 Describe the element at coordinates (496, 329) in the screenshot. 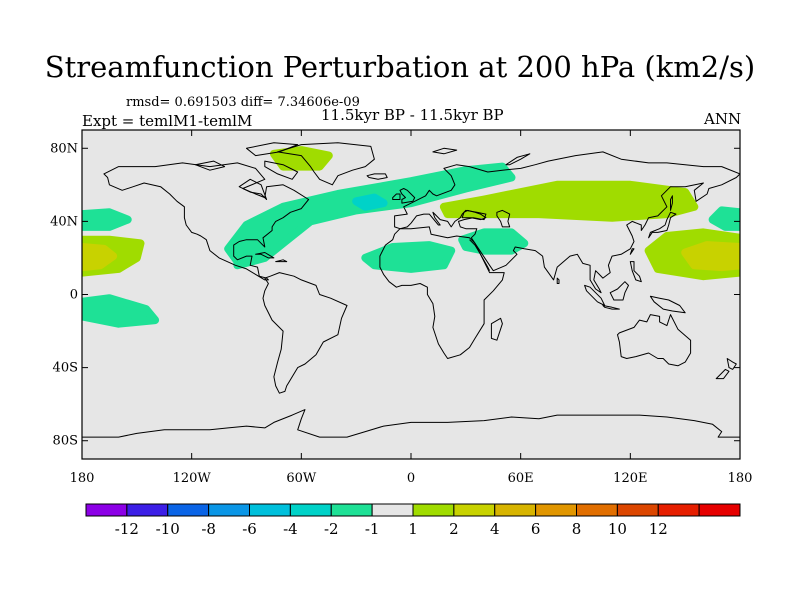

I see `coastline-madagascar` at that location.